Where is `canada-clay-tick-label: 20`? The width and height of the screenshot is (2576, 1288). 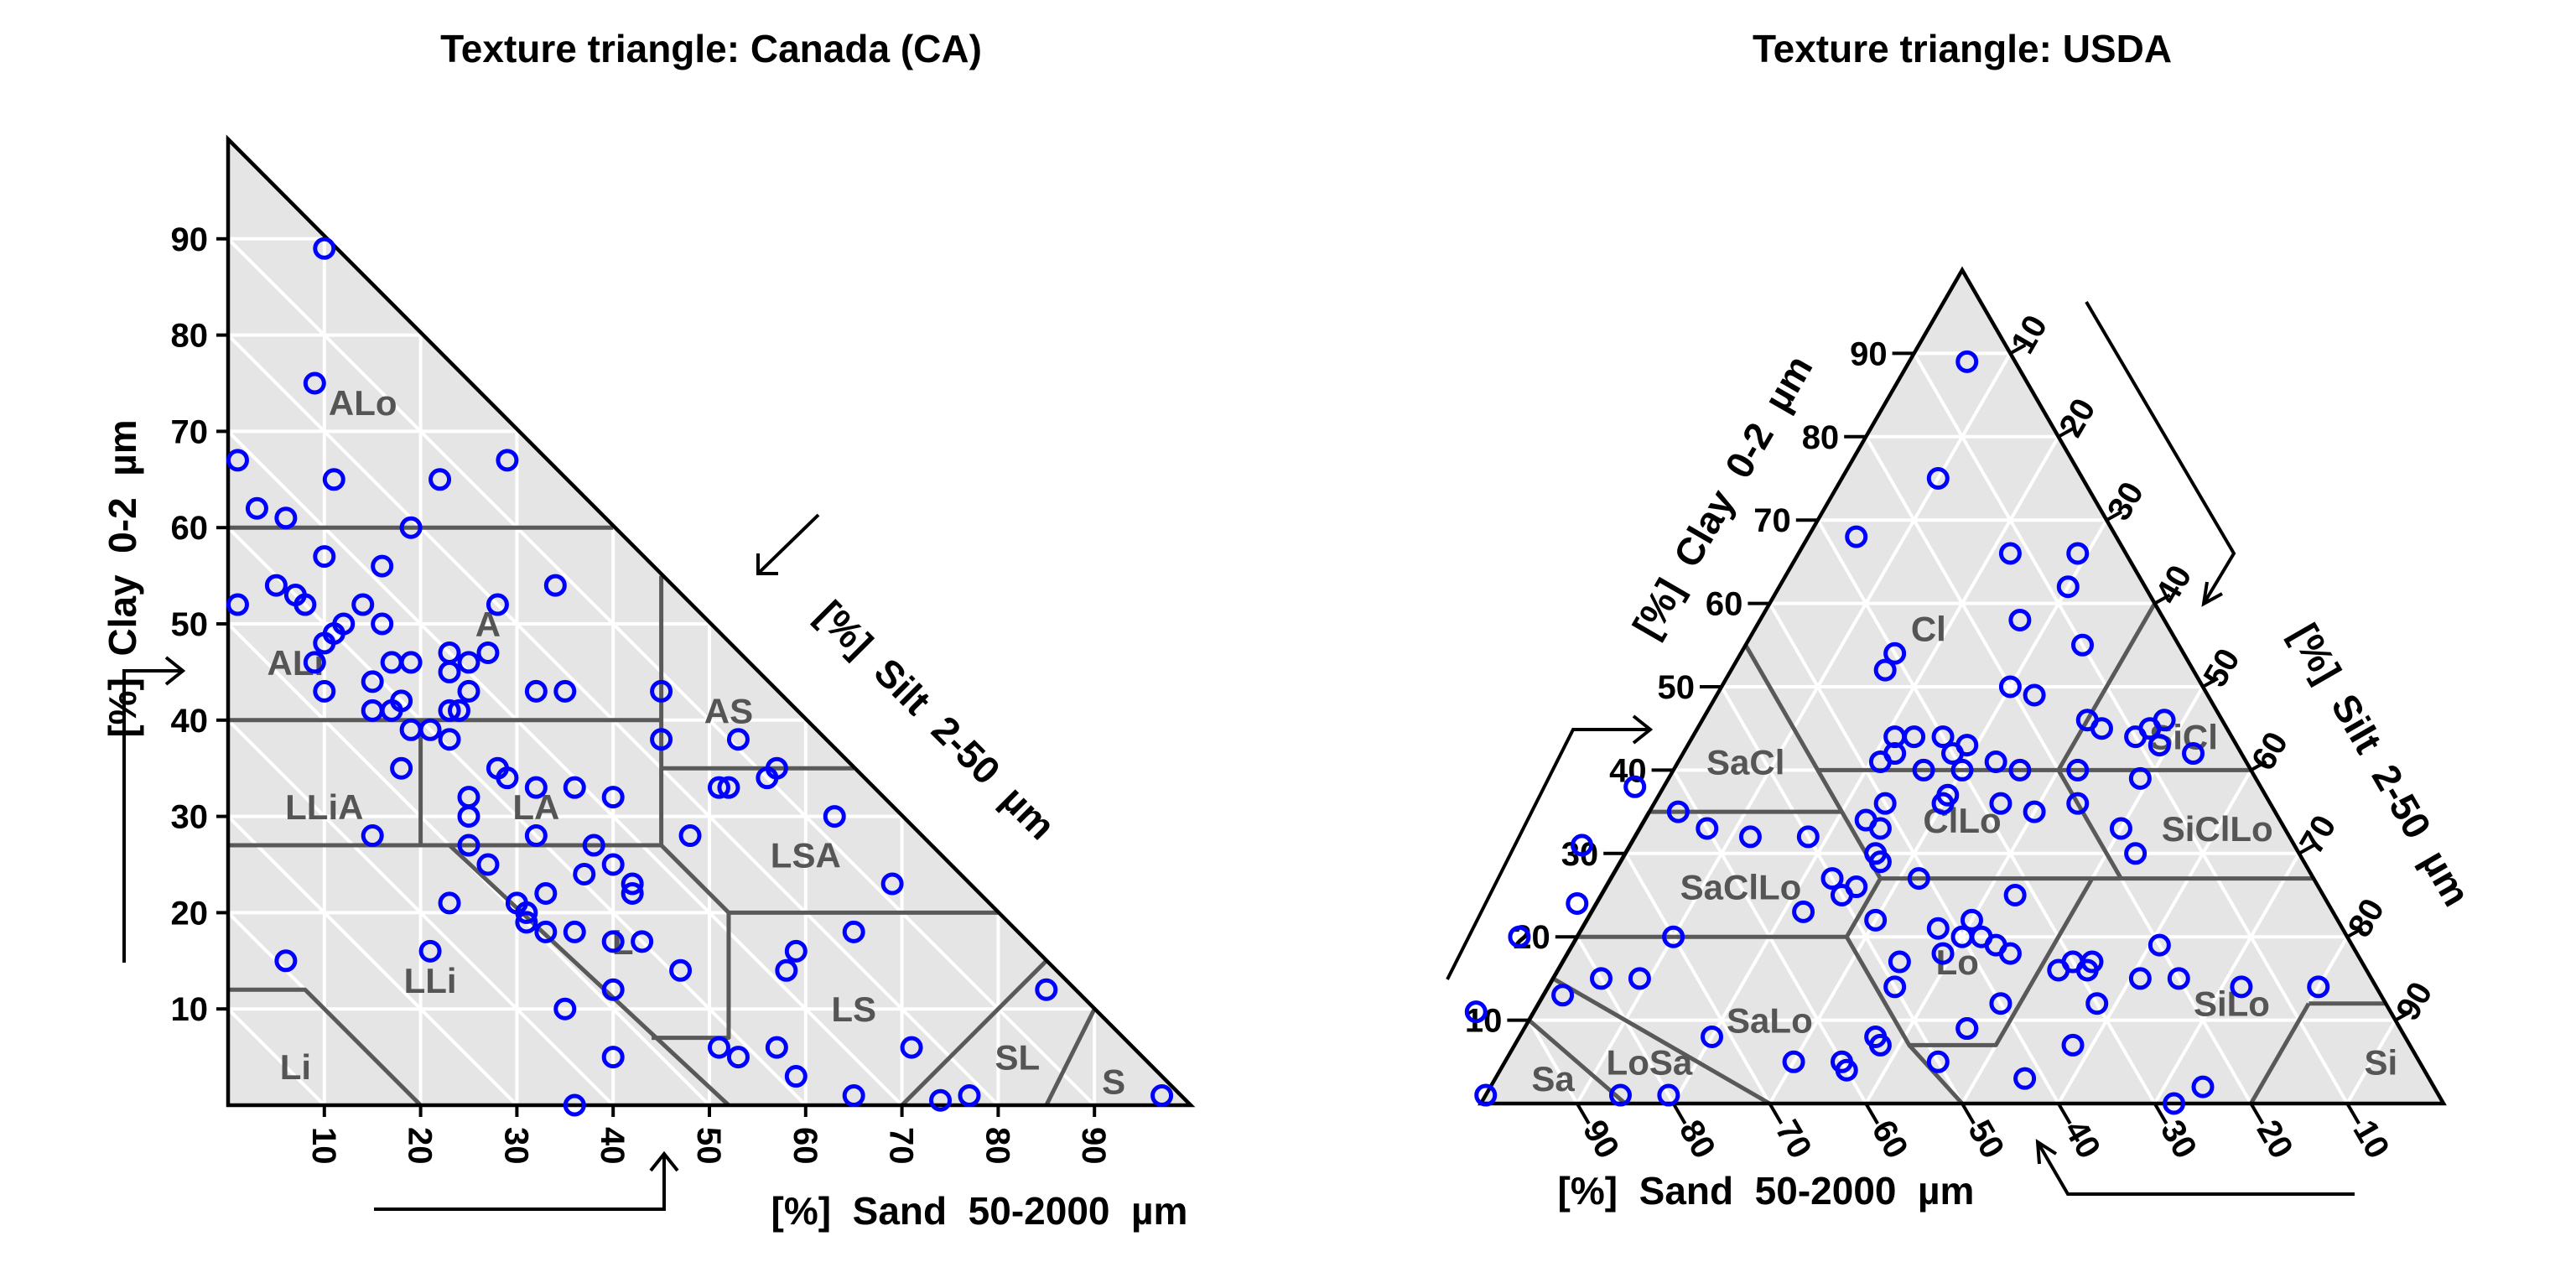 canada-clay-tick-label: 20 is located at coordinates (190, 913).